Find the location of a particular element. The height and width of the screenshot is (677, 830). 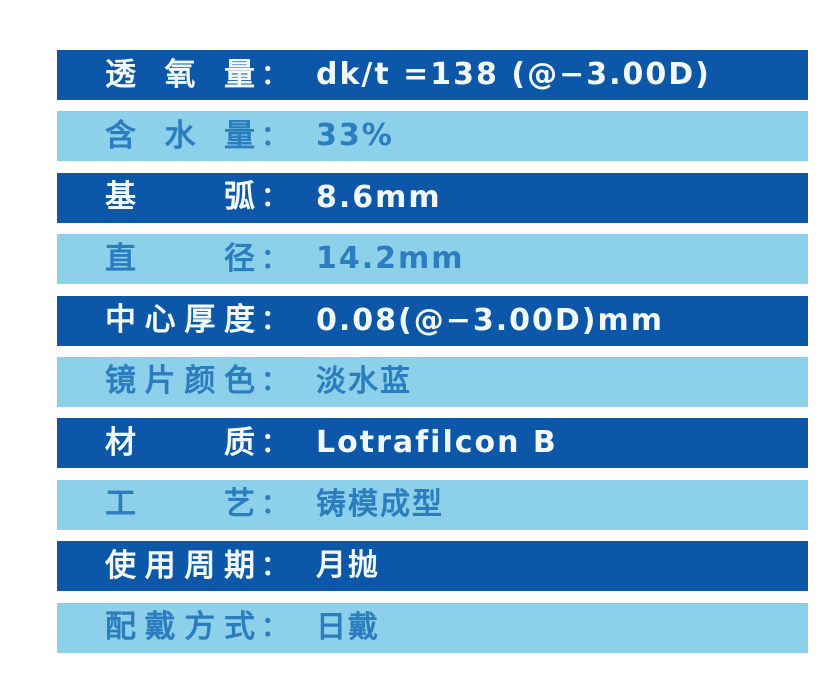

spec-label: 直径 is located at coordinates (180, 258).